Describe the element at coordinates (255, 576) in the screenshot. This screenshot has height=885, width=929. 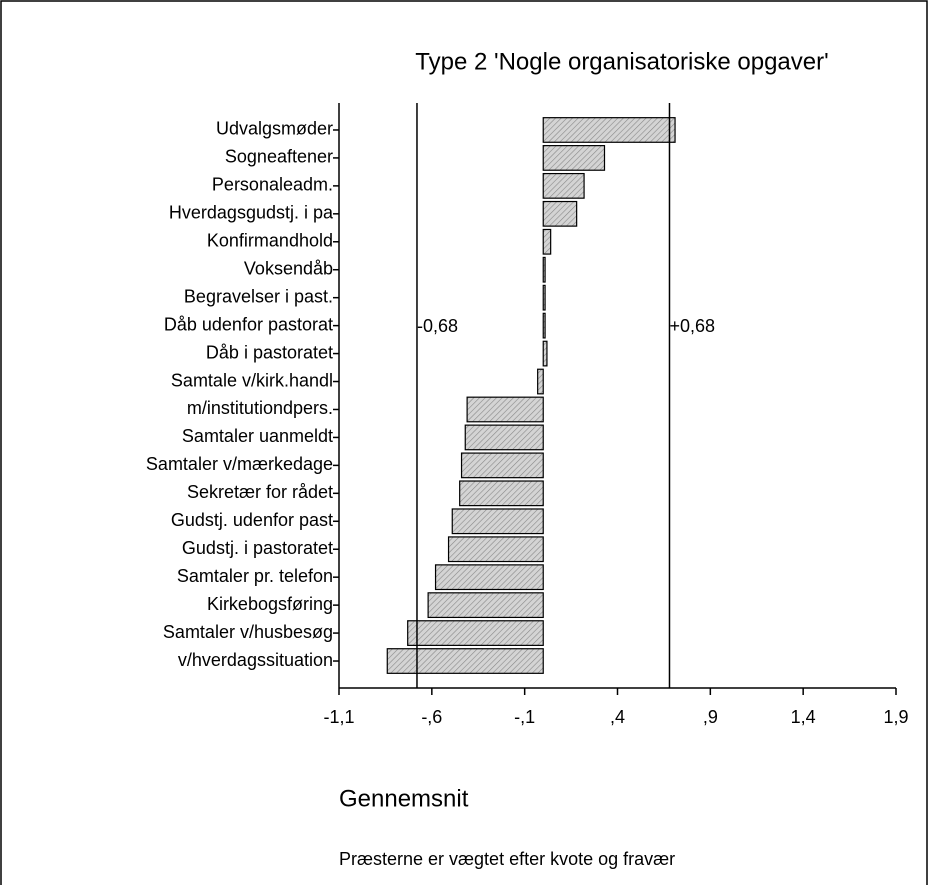
I see `y-tick-label: Samtaler pr. telefon` at that location.